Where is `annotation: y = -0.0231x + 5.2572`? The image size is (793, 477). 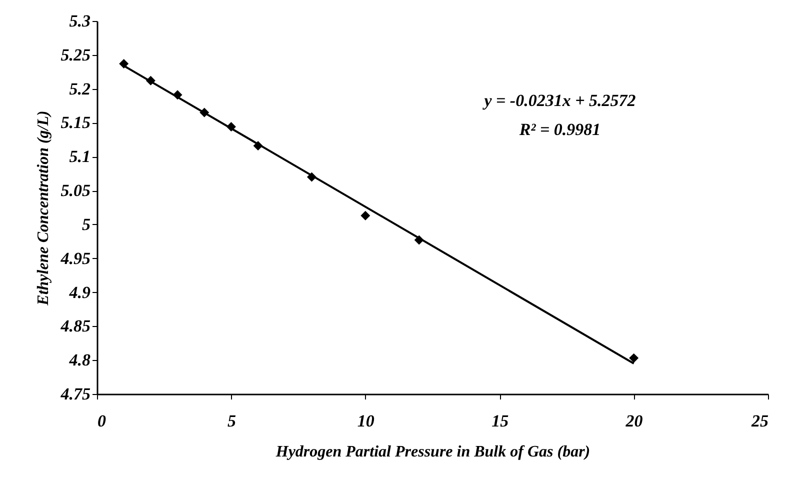 annotation: y = -0.0231x + 5.2572 is located at coordinates (559, 100).